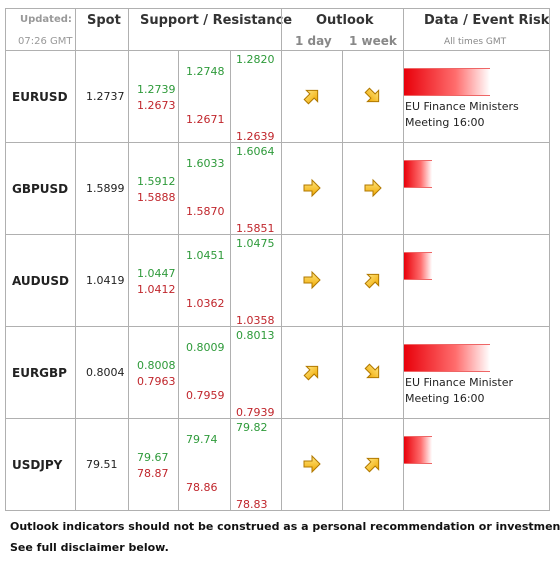 The width and height of the screenshot is (560, 570). Describe the element at coordinates (255, 320) in the screenshot. I see `support: 1.0358` at that location.